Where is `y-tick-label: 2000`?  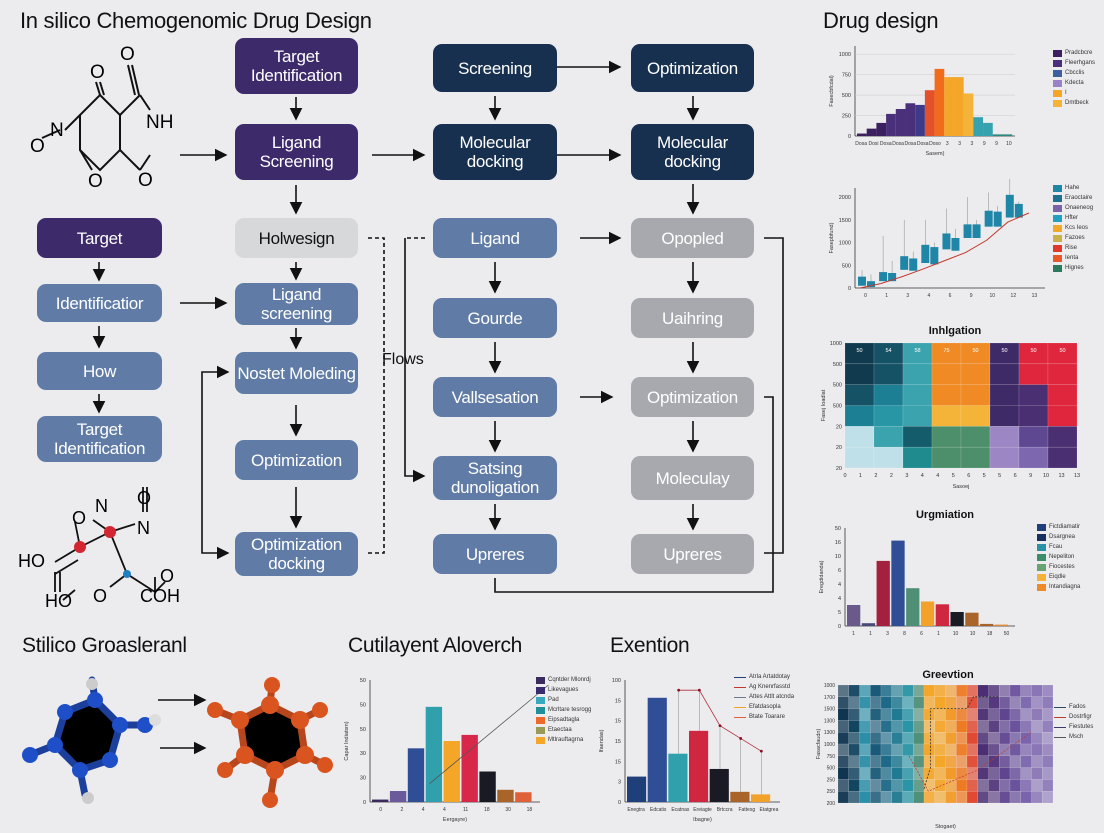
y-tick-label: 2000 is located at coordinates (845, 198).